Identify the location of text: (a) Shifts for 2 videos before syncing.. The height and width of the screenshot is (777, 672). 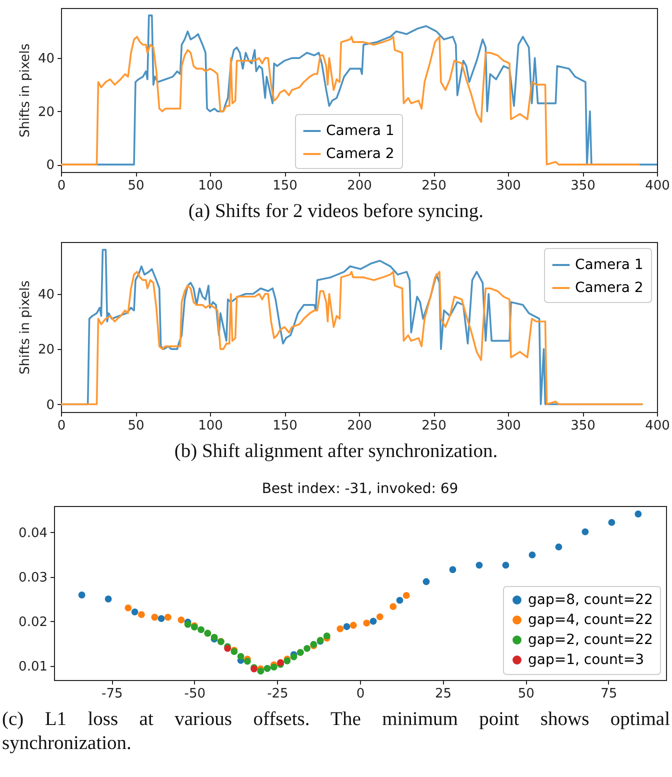
(336, 212).